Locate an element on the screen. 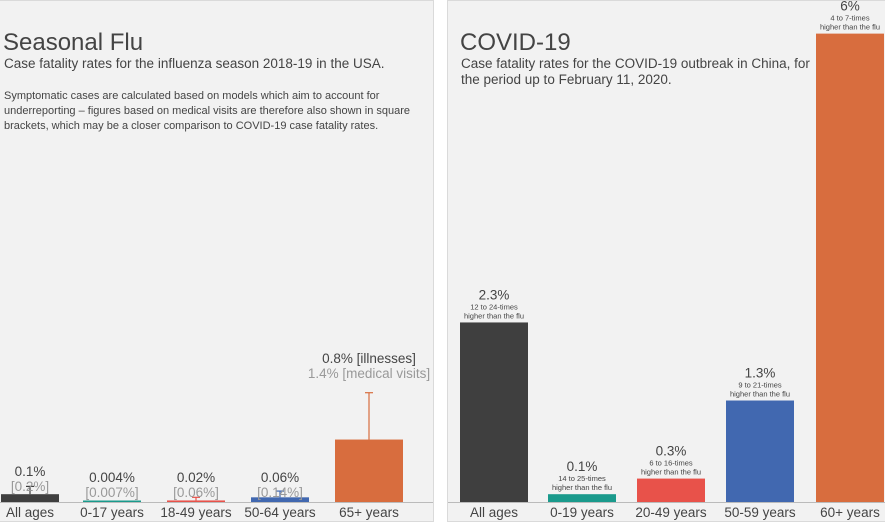 The height and width of the screenshot is (527, 885). covid-comparison-label: 9 to 21-times is located at coordinates (760, 385).